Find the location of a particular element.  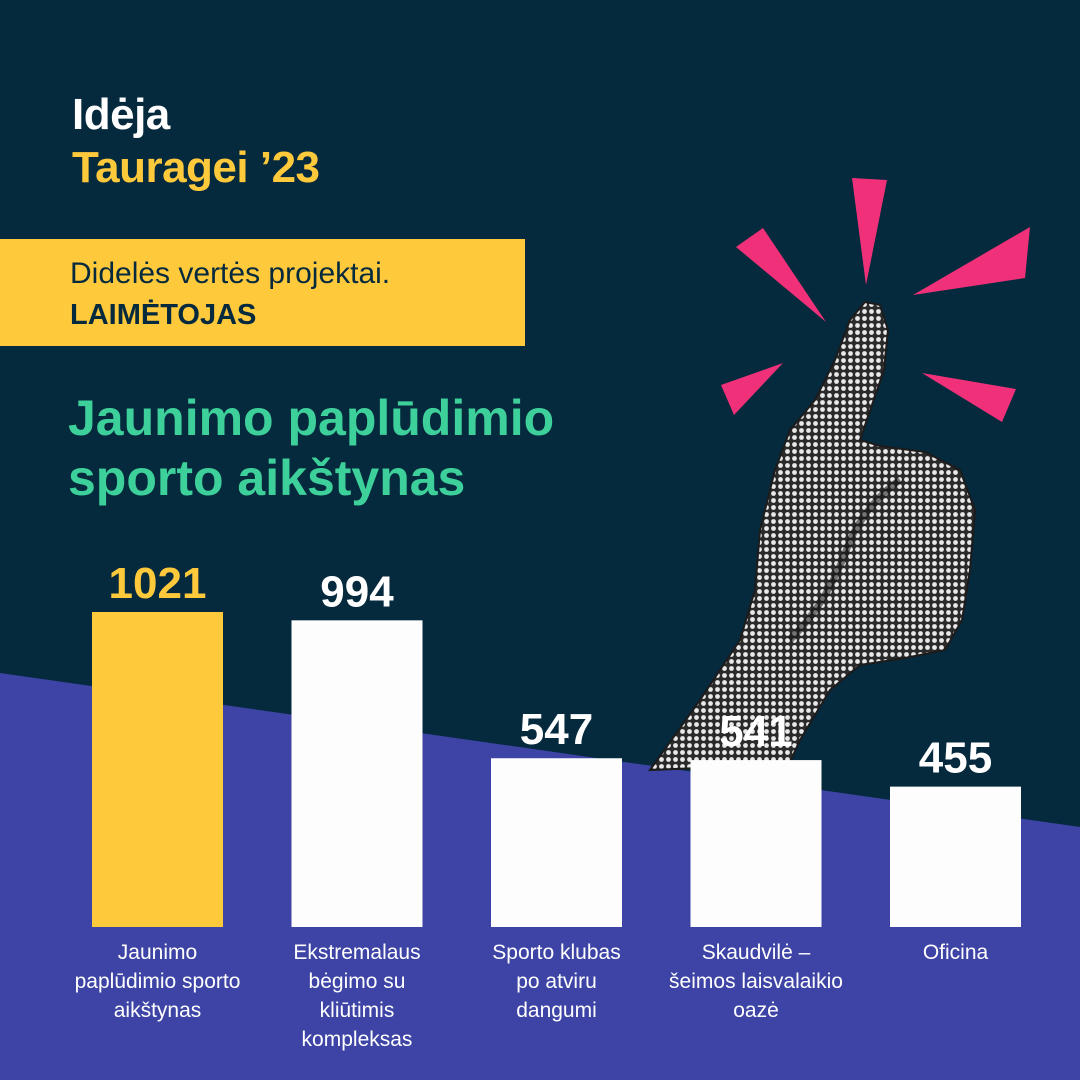

bar-value-label-2: 994 is located at coordinates (357, 591).